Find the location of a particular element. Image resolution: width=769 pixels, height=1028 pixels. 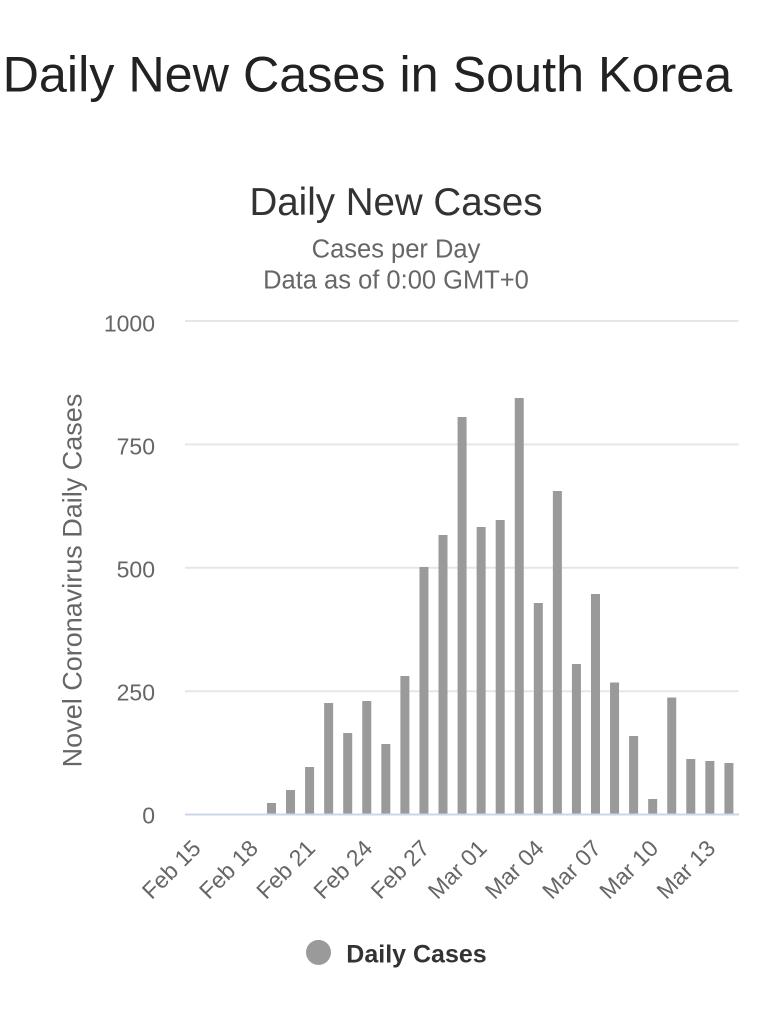

svg-text: 250 is located at coordinates (136, 693).